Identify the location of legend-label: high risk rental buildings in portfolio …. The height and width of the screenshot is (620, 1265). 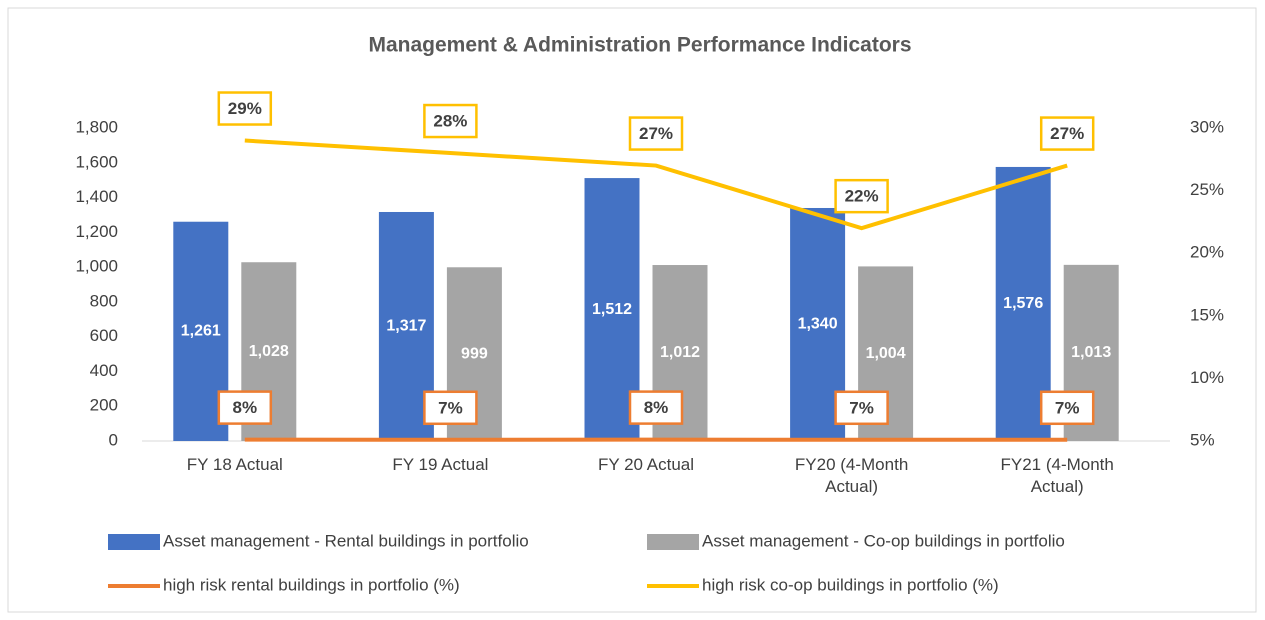
(311, 584).